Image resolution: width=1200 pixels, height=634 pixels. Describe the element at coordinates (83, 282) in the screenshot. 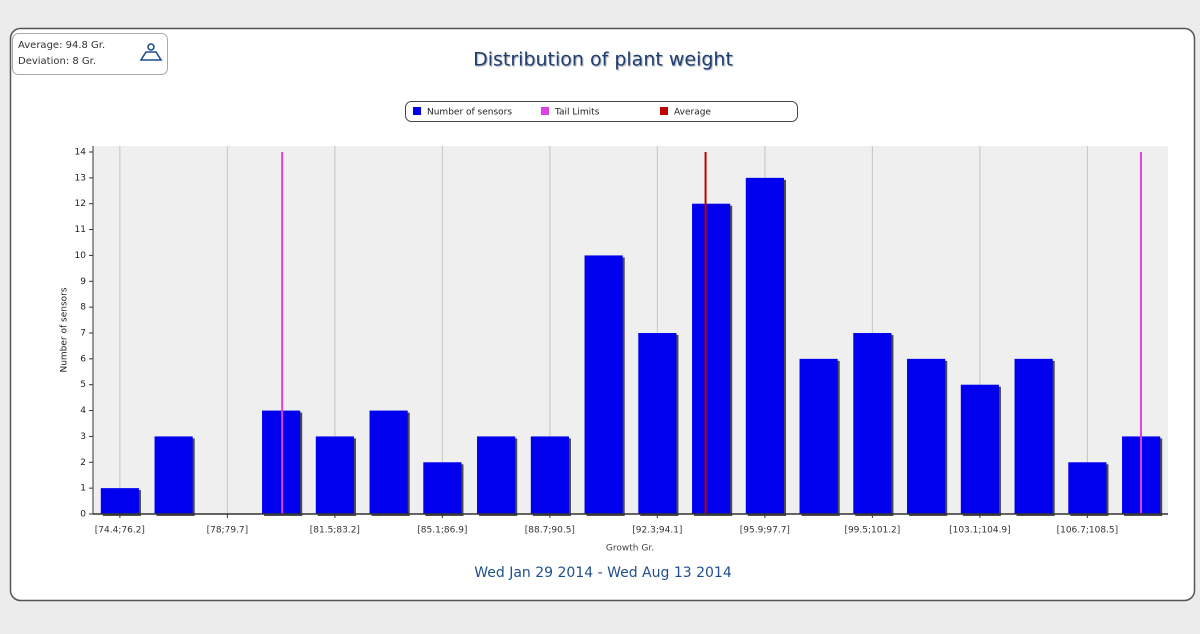

I see `y-tick-label: 9` at that location.